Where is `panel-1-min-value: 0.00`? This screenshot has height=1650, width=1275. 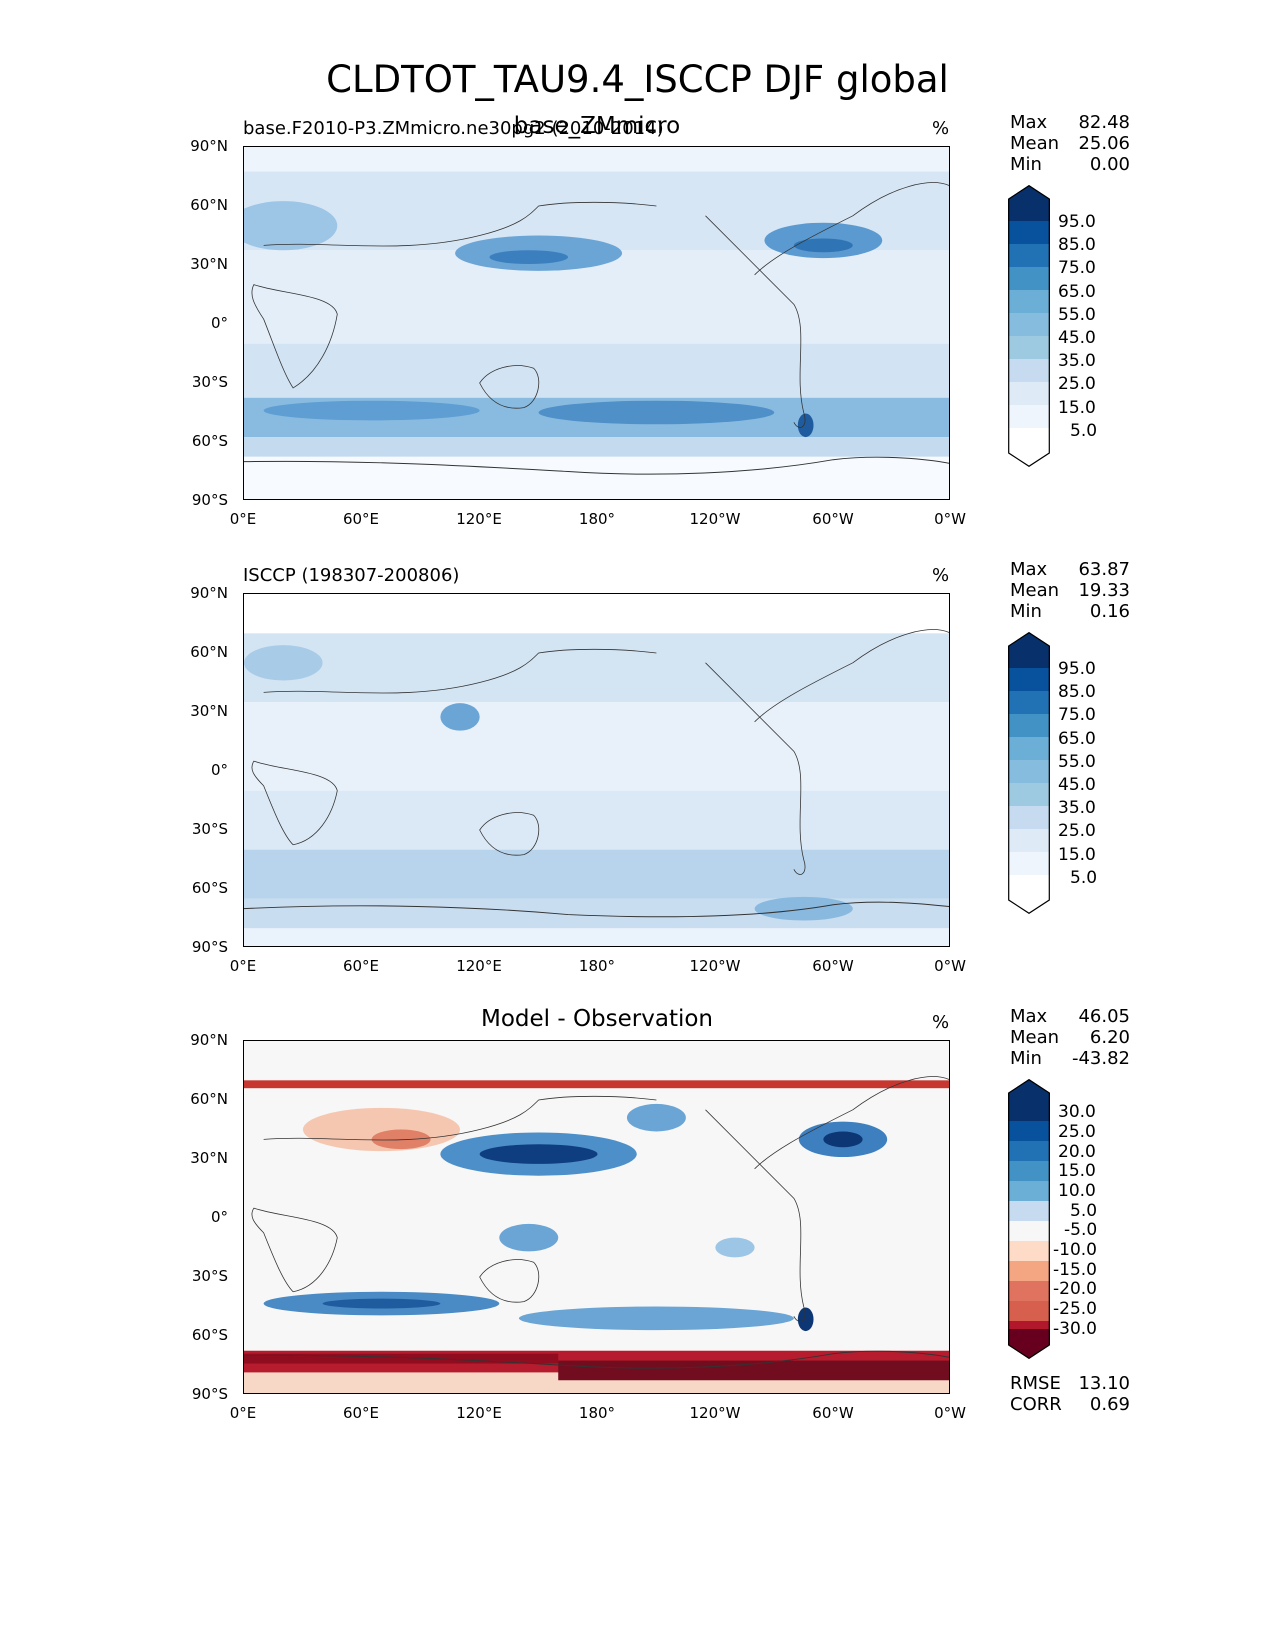 panel-1-min-value: 0.00 is located at coordinates (1109, 164).